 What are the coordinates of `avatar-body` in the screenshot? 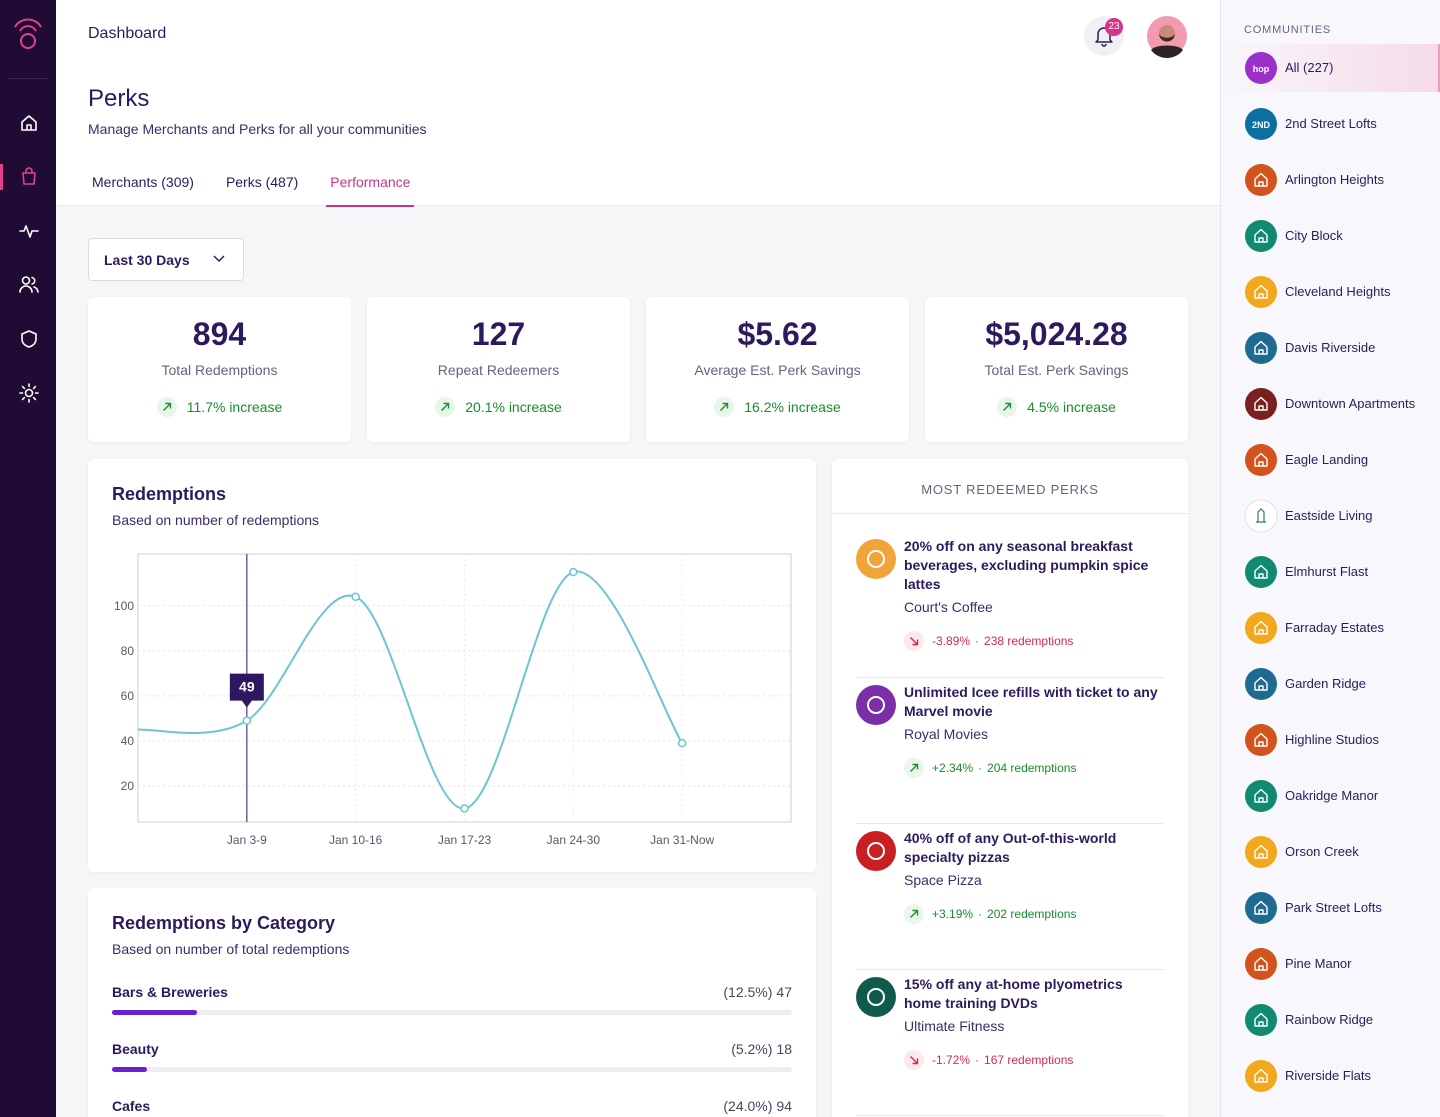 It's located at (1167, 51).